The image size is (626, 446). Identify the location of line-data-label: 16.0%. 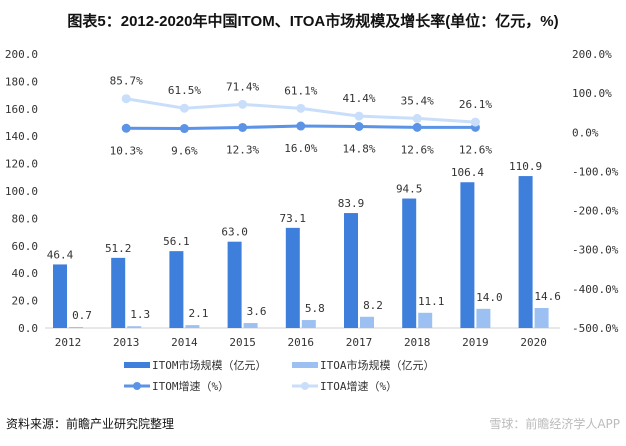
(300, 148).